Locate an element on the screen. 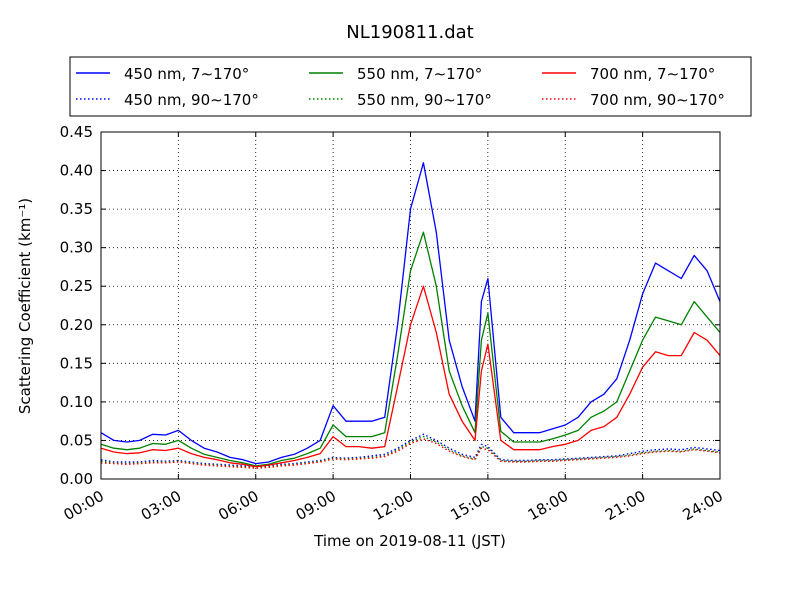 The height and width of the screenshot is (600, 800). y-tick-label: 0.35 is located at coordinates (76, 209).